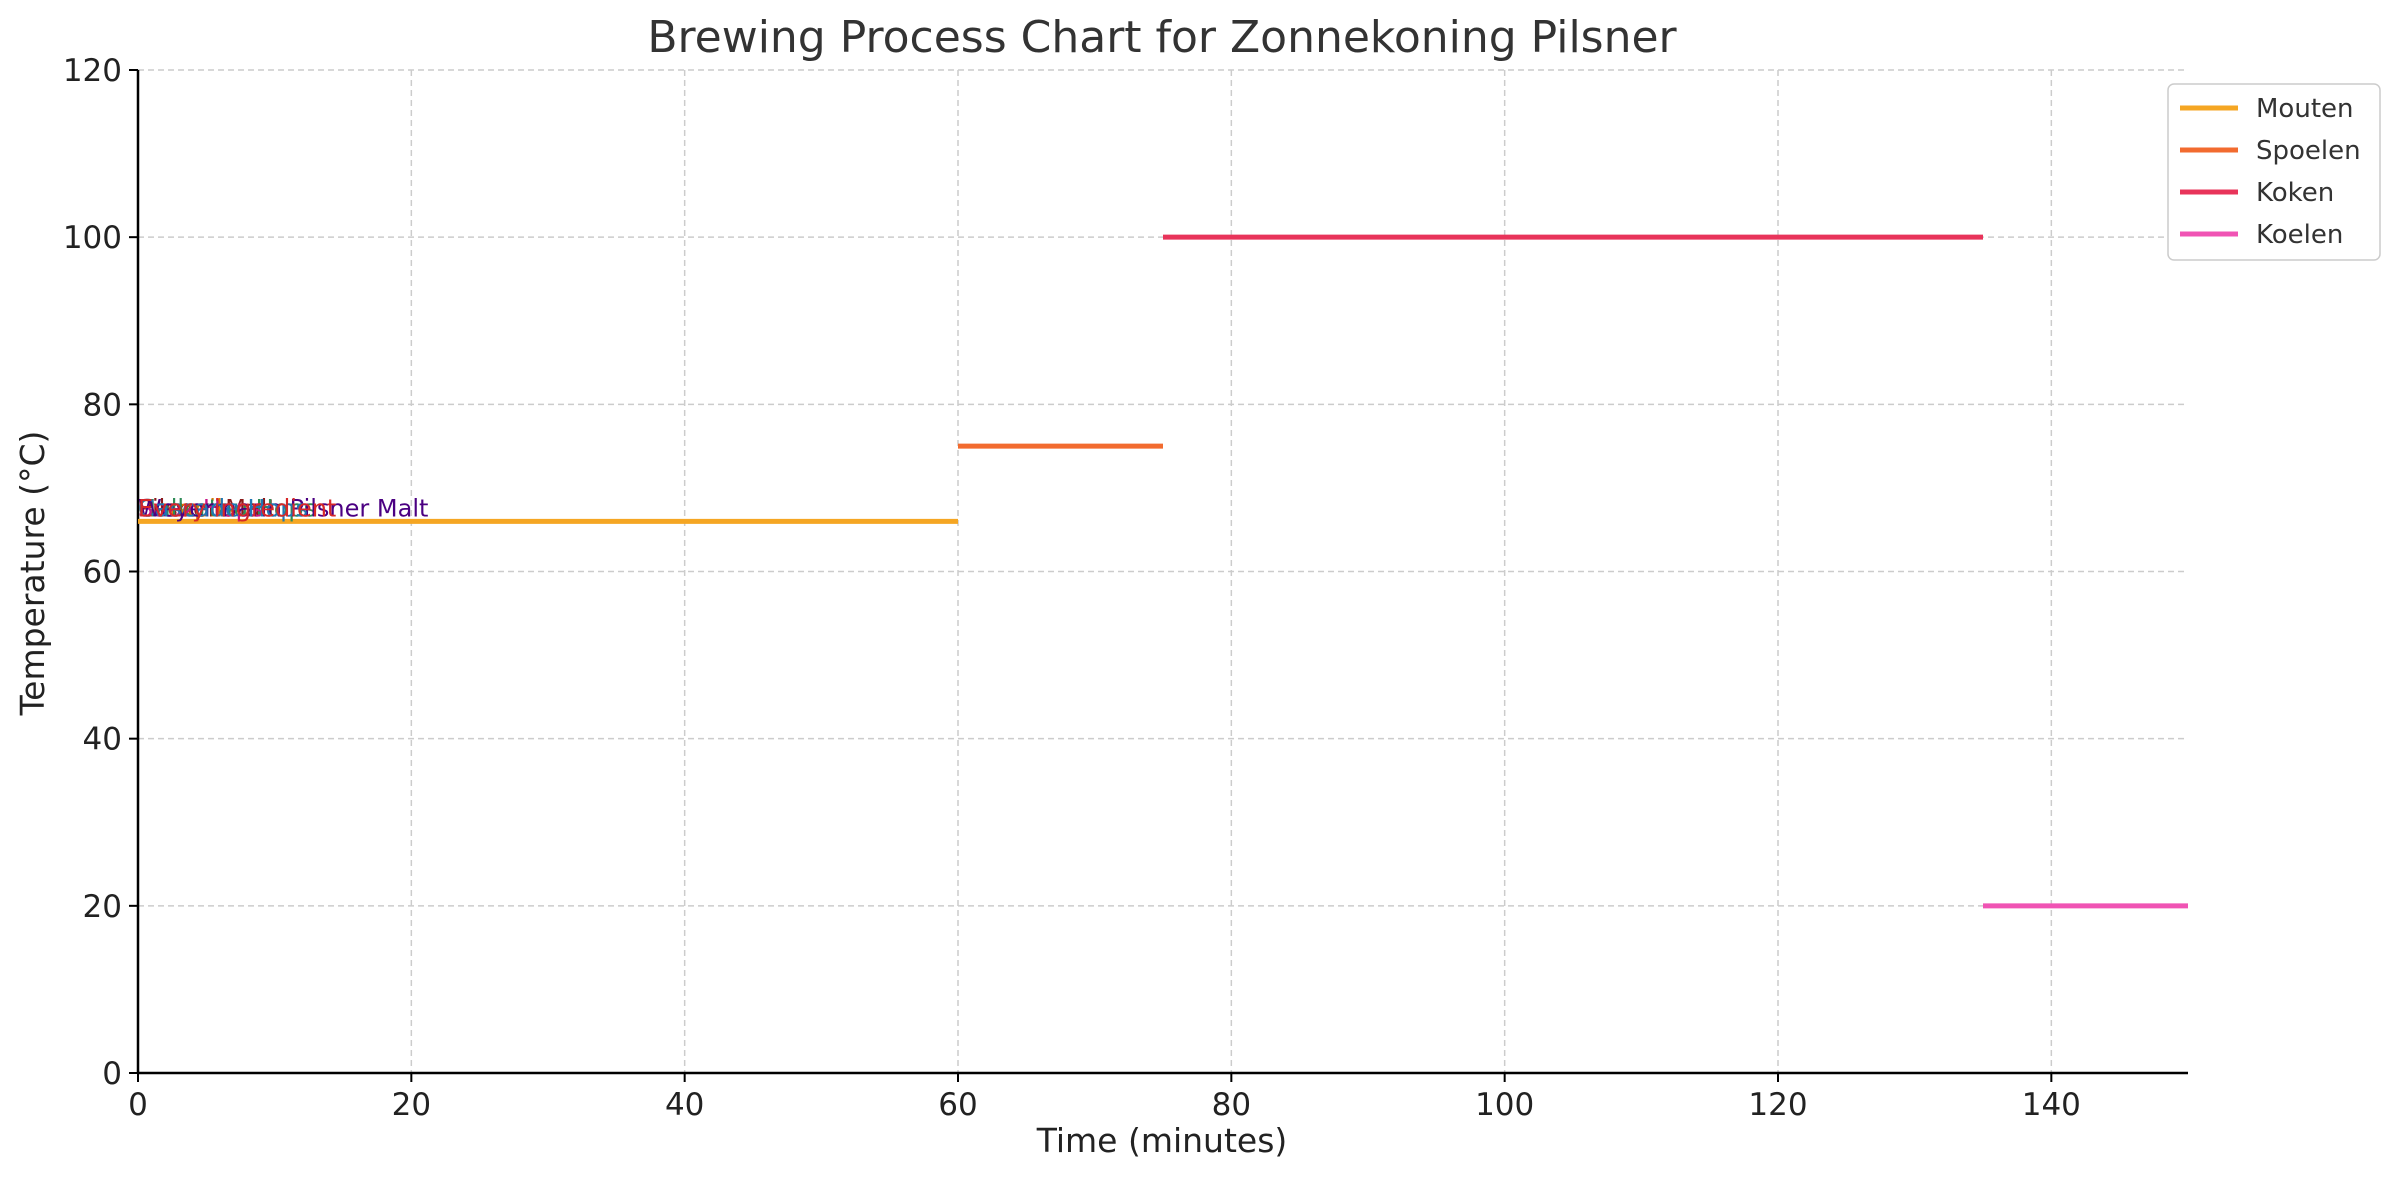  What do you see at coordinates (2305, 109) in the screenshot?
I see `legend-label: Mouten` at bounding box center [2305, 109].